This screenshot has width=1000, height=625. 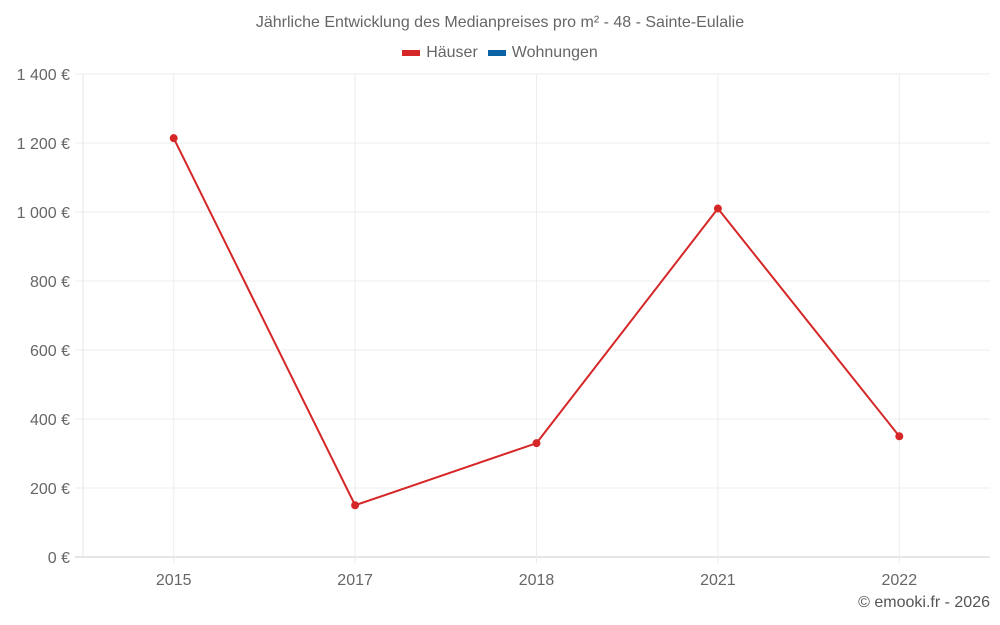 I want to click on x-tick-label: 2022, so click(x=900, y=580).